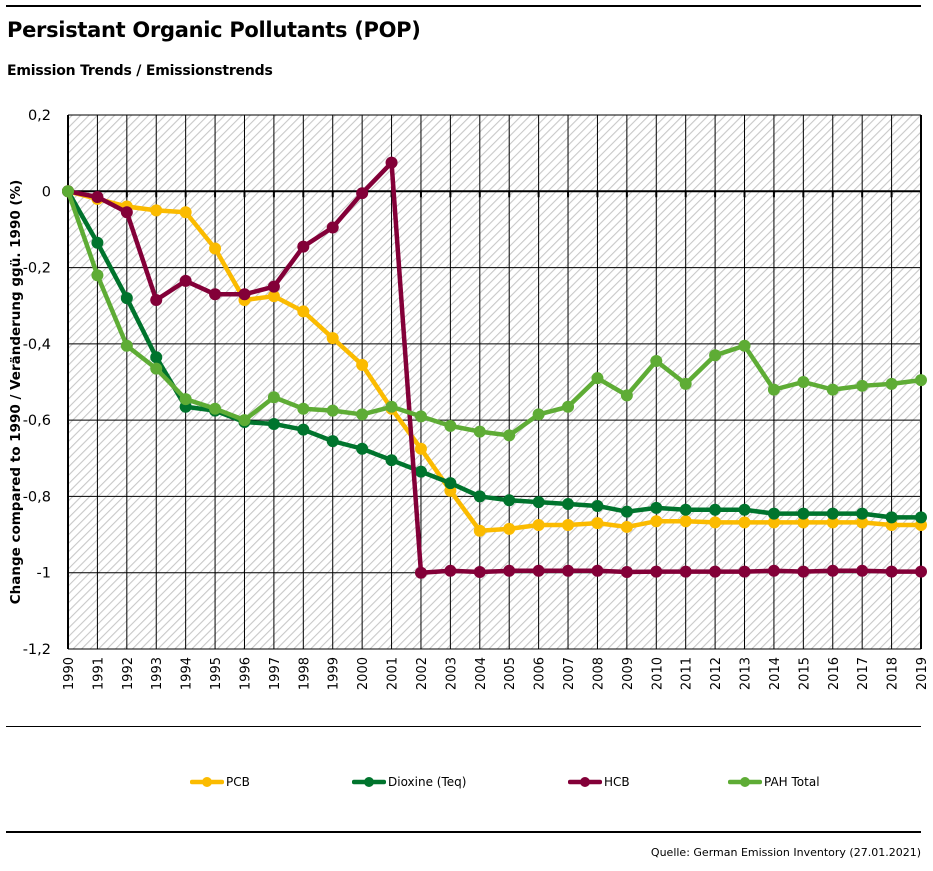 The width and height of the screenshot is (933, 871). I want to click on legend-item: Dioxine (Teq), so click(409, 782).